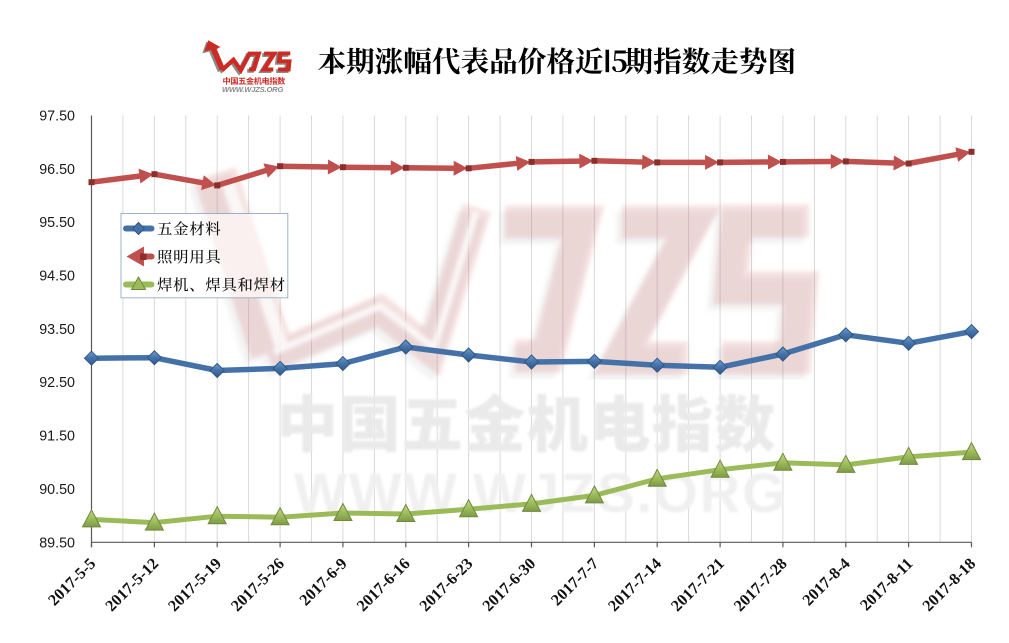 The width and height of the screenshot is (1009, 643). Describe the element at coordinates (57, 437) in the screenshot. I see `svg-text: 91.50` at that location.